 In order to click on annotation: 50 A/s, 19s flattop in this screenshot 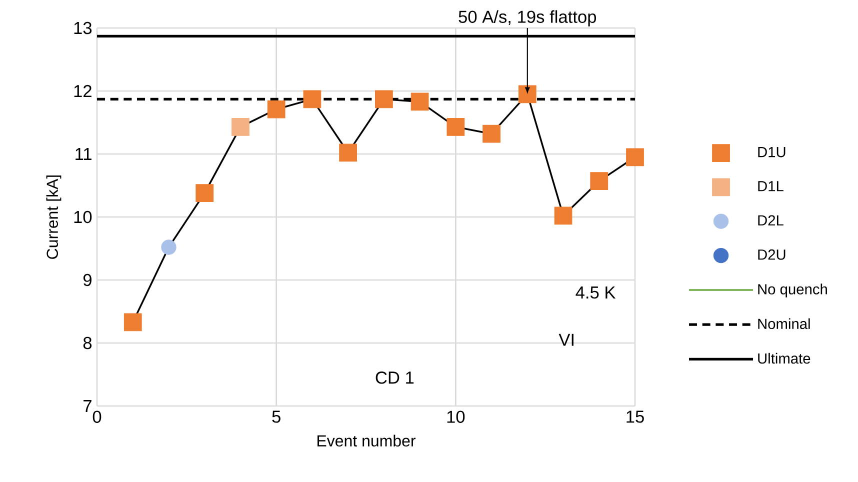, I will do `click(527, 18)`.